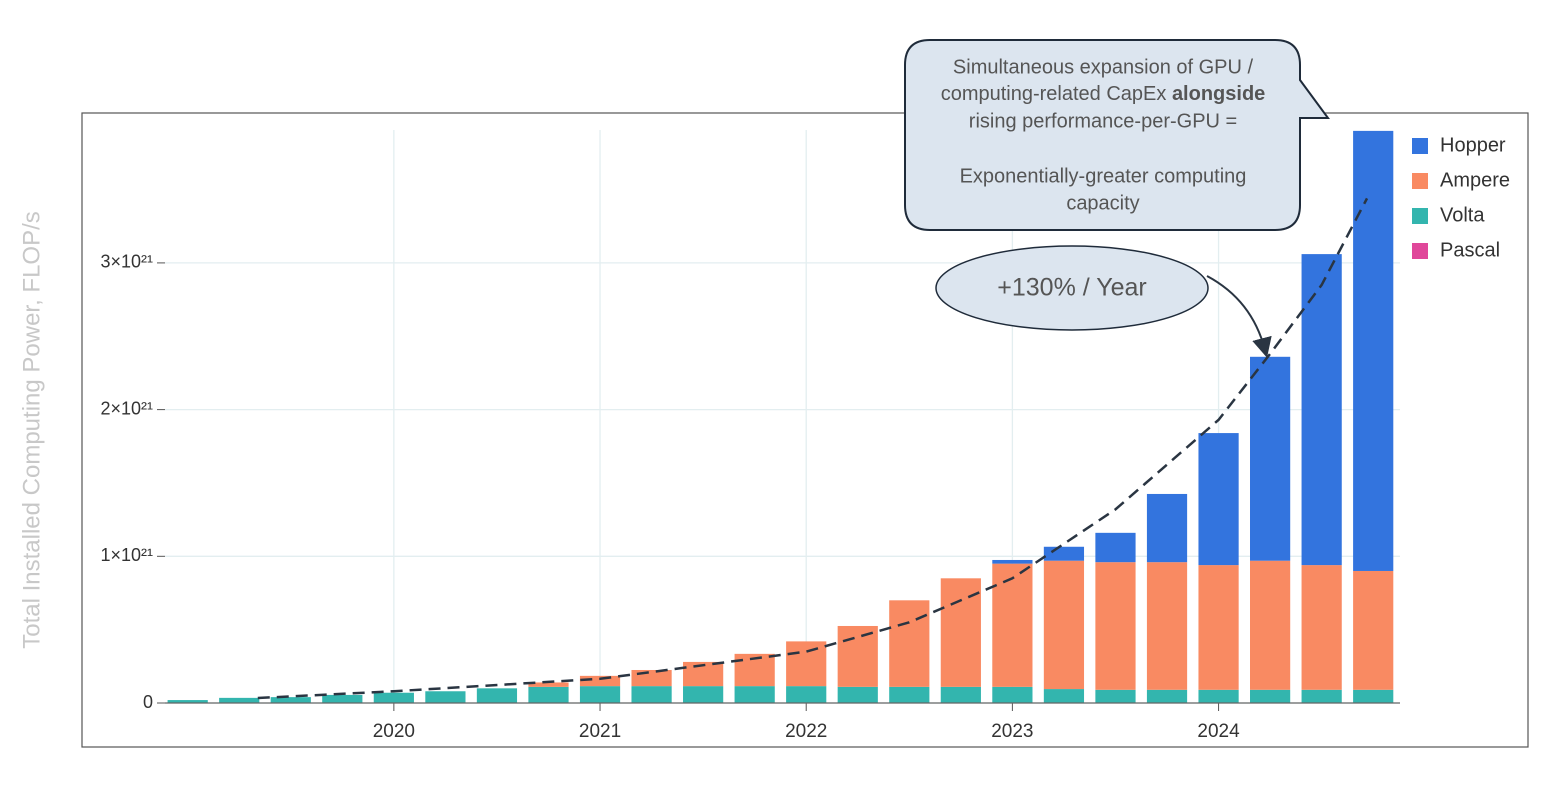  I want to click on x-tick-label: 2024, so click(1218, 731).